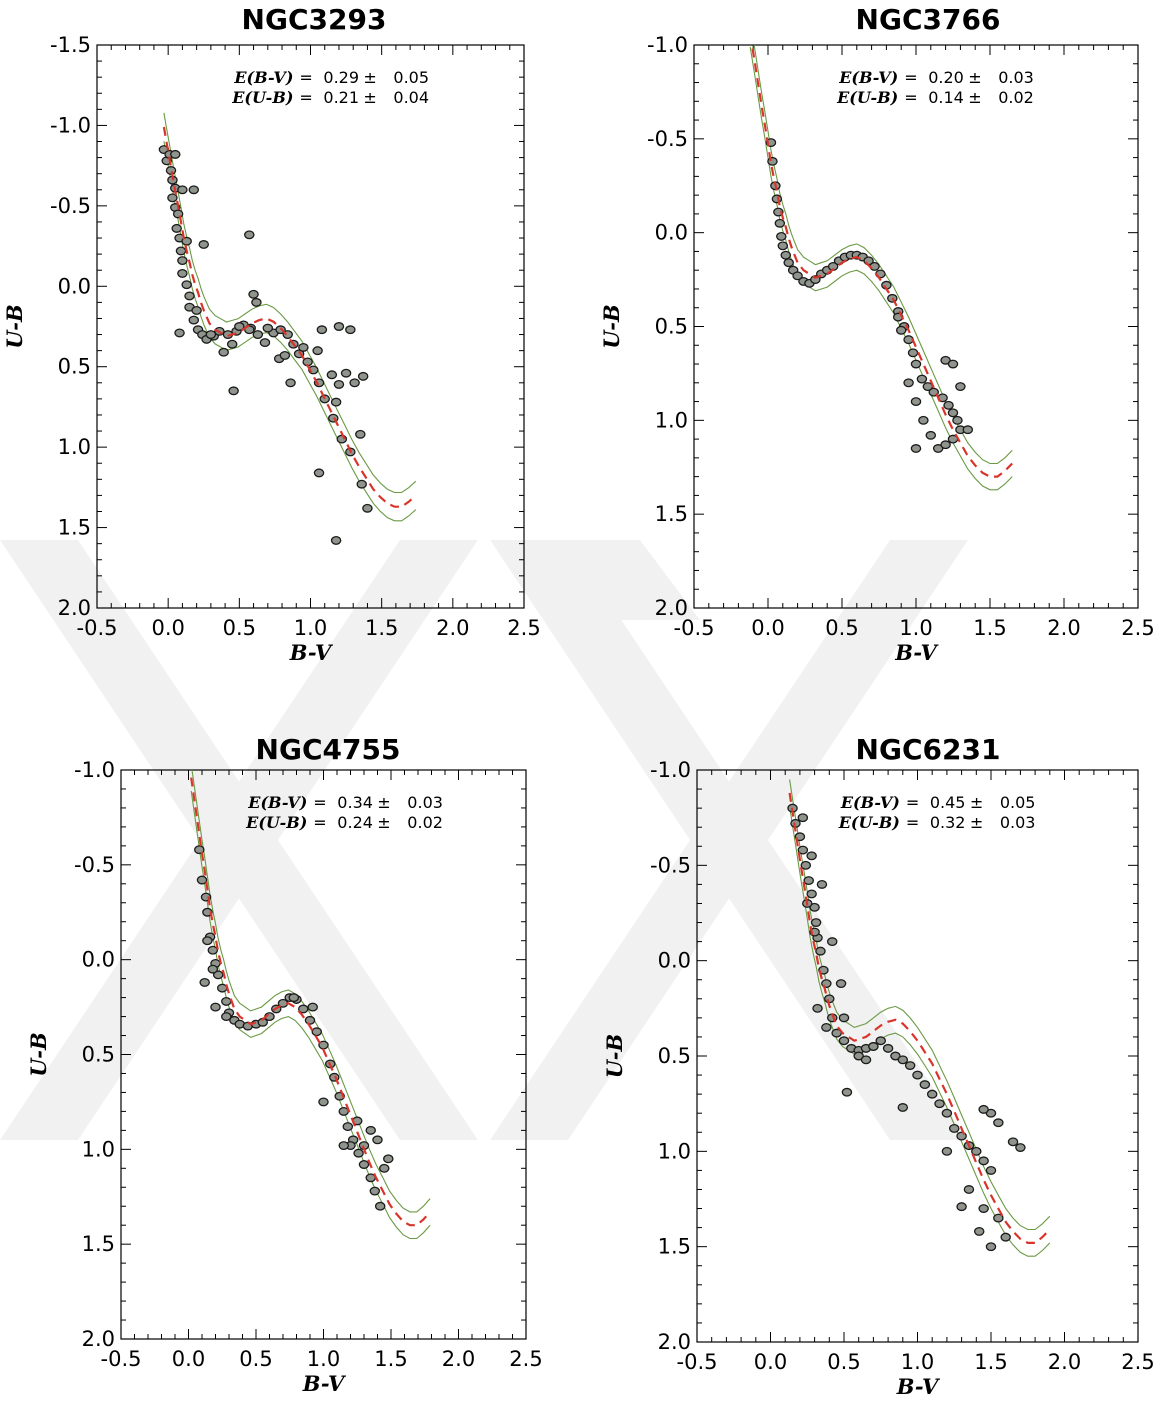  Describe the element at coordinates (881, 268) in the screenshot. I see `plot-area` at that location.